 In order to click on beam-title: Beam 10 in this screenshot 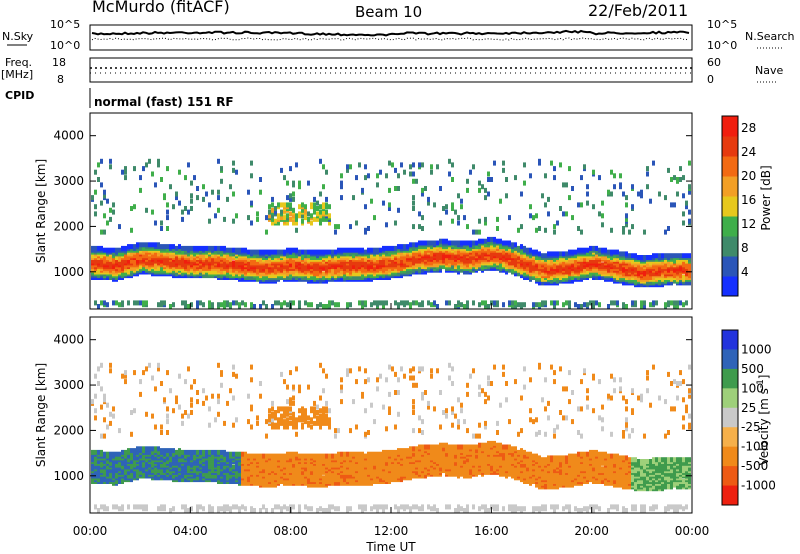, I will do `click(388, 12)`.